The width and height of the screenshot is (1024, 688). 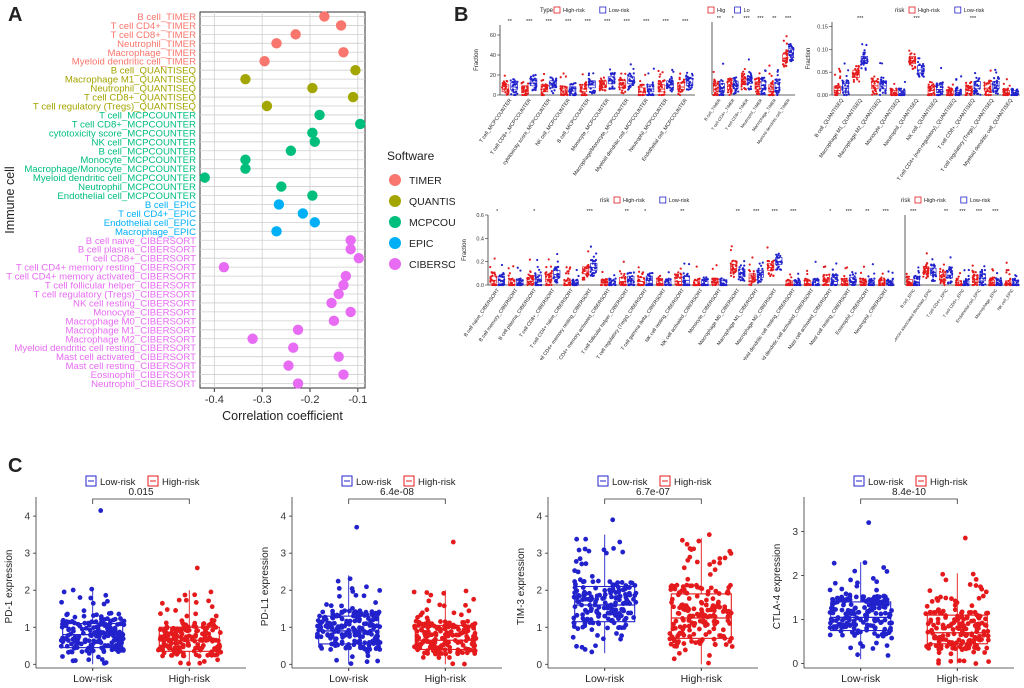 What do you see at coordinates (114, 178) in the screenshot?
I see `y-tick-label: Myeloid dendritic cell_MCPCOUNTER` at bounding box center [114, 178].